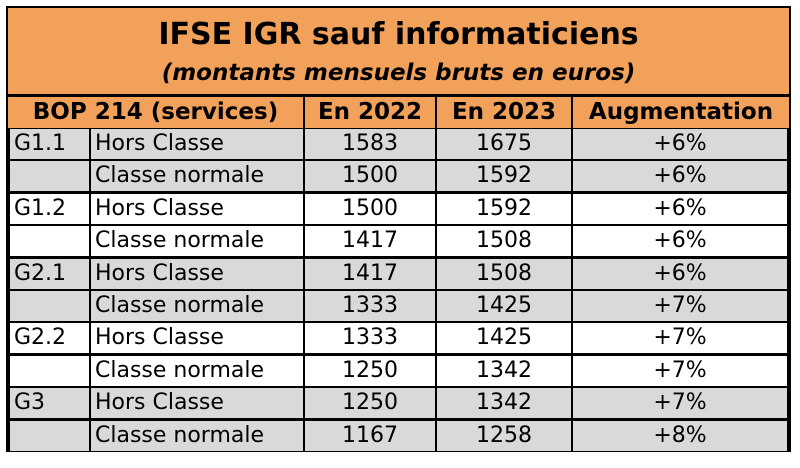  Describe the element at coordinates (680, 435) in the screenshot. I see `cell-augmentation: +8%` at that location.